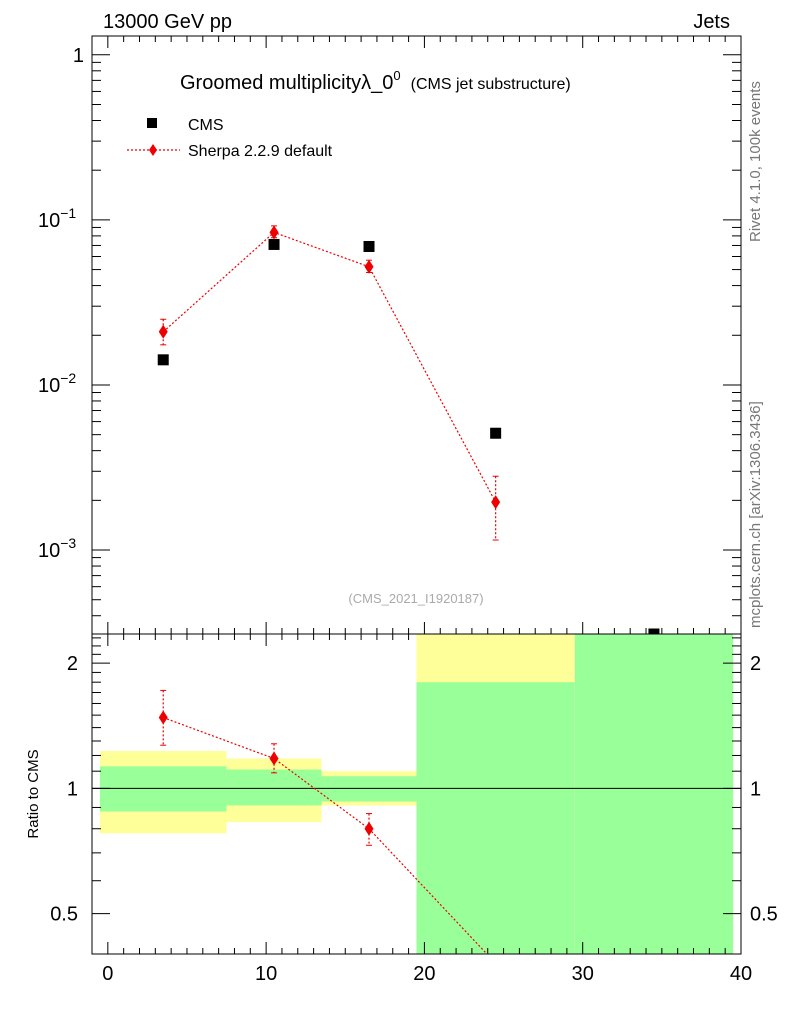  I want to click on x-tick-label: 0, so click(107, 974).